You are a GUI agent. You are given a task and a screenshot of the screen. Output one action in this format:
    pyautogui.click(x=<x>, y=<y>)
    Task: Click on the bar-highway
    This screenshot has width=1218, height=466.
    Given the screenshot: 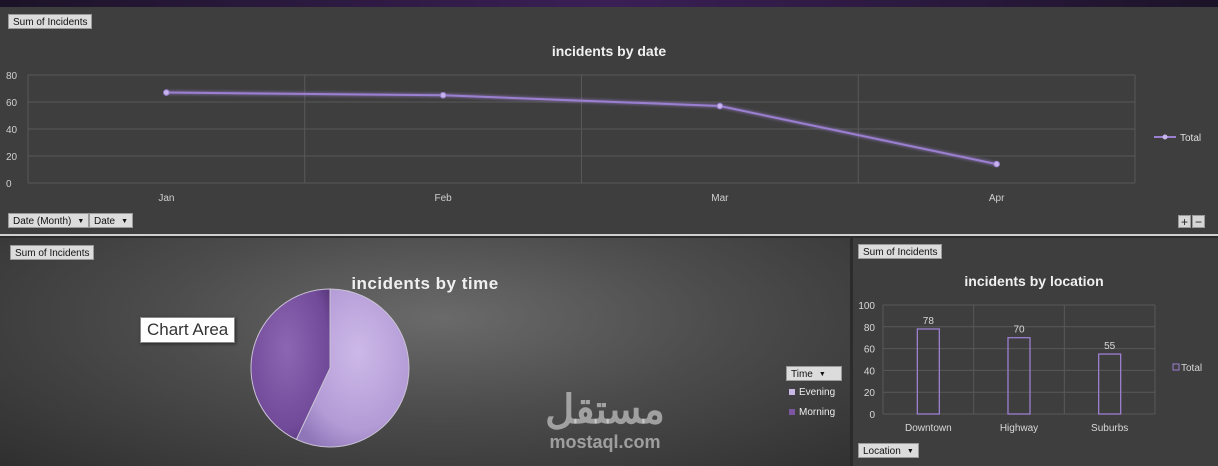 What is the action you would take?
    pyautogui.click(x=1019, y=376)
    